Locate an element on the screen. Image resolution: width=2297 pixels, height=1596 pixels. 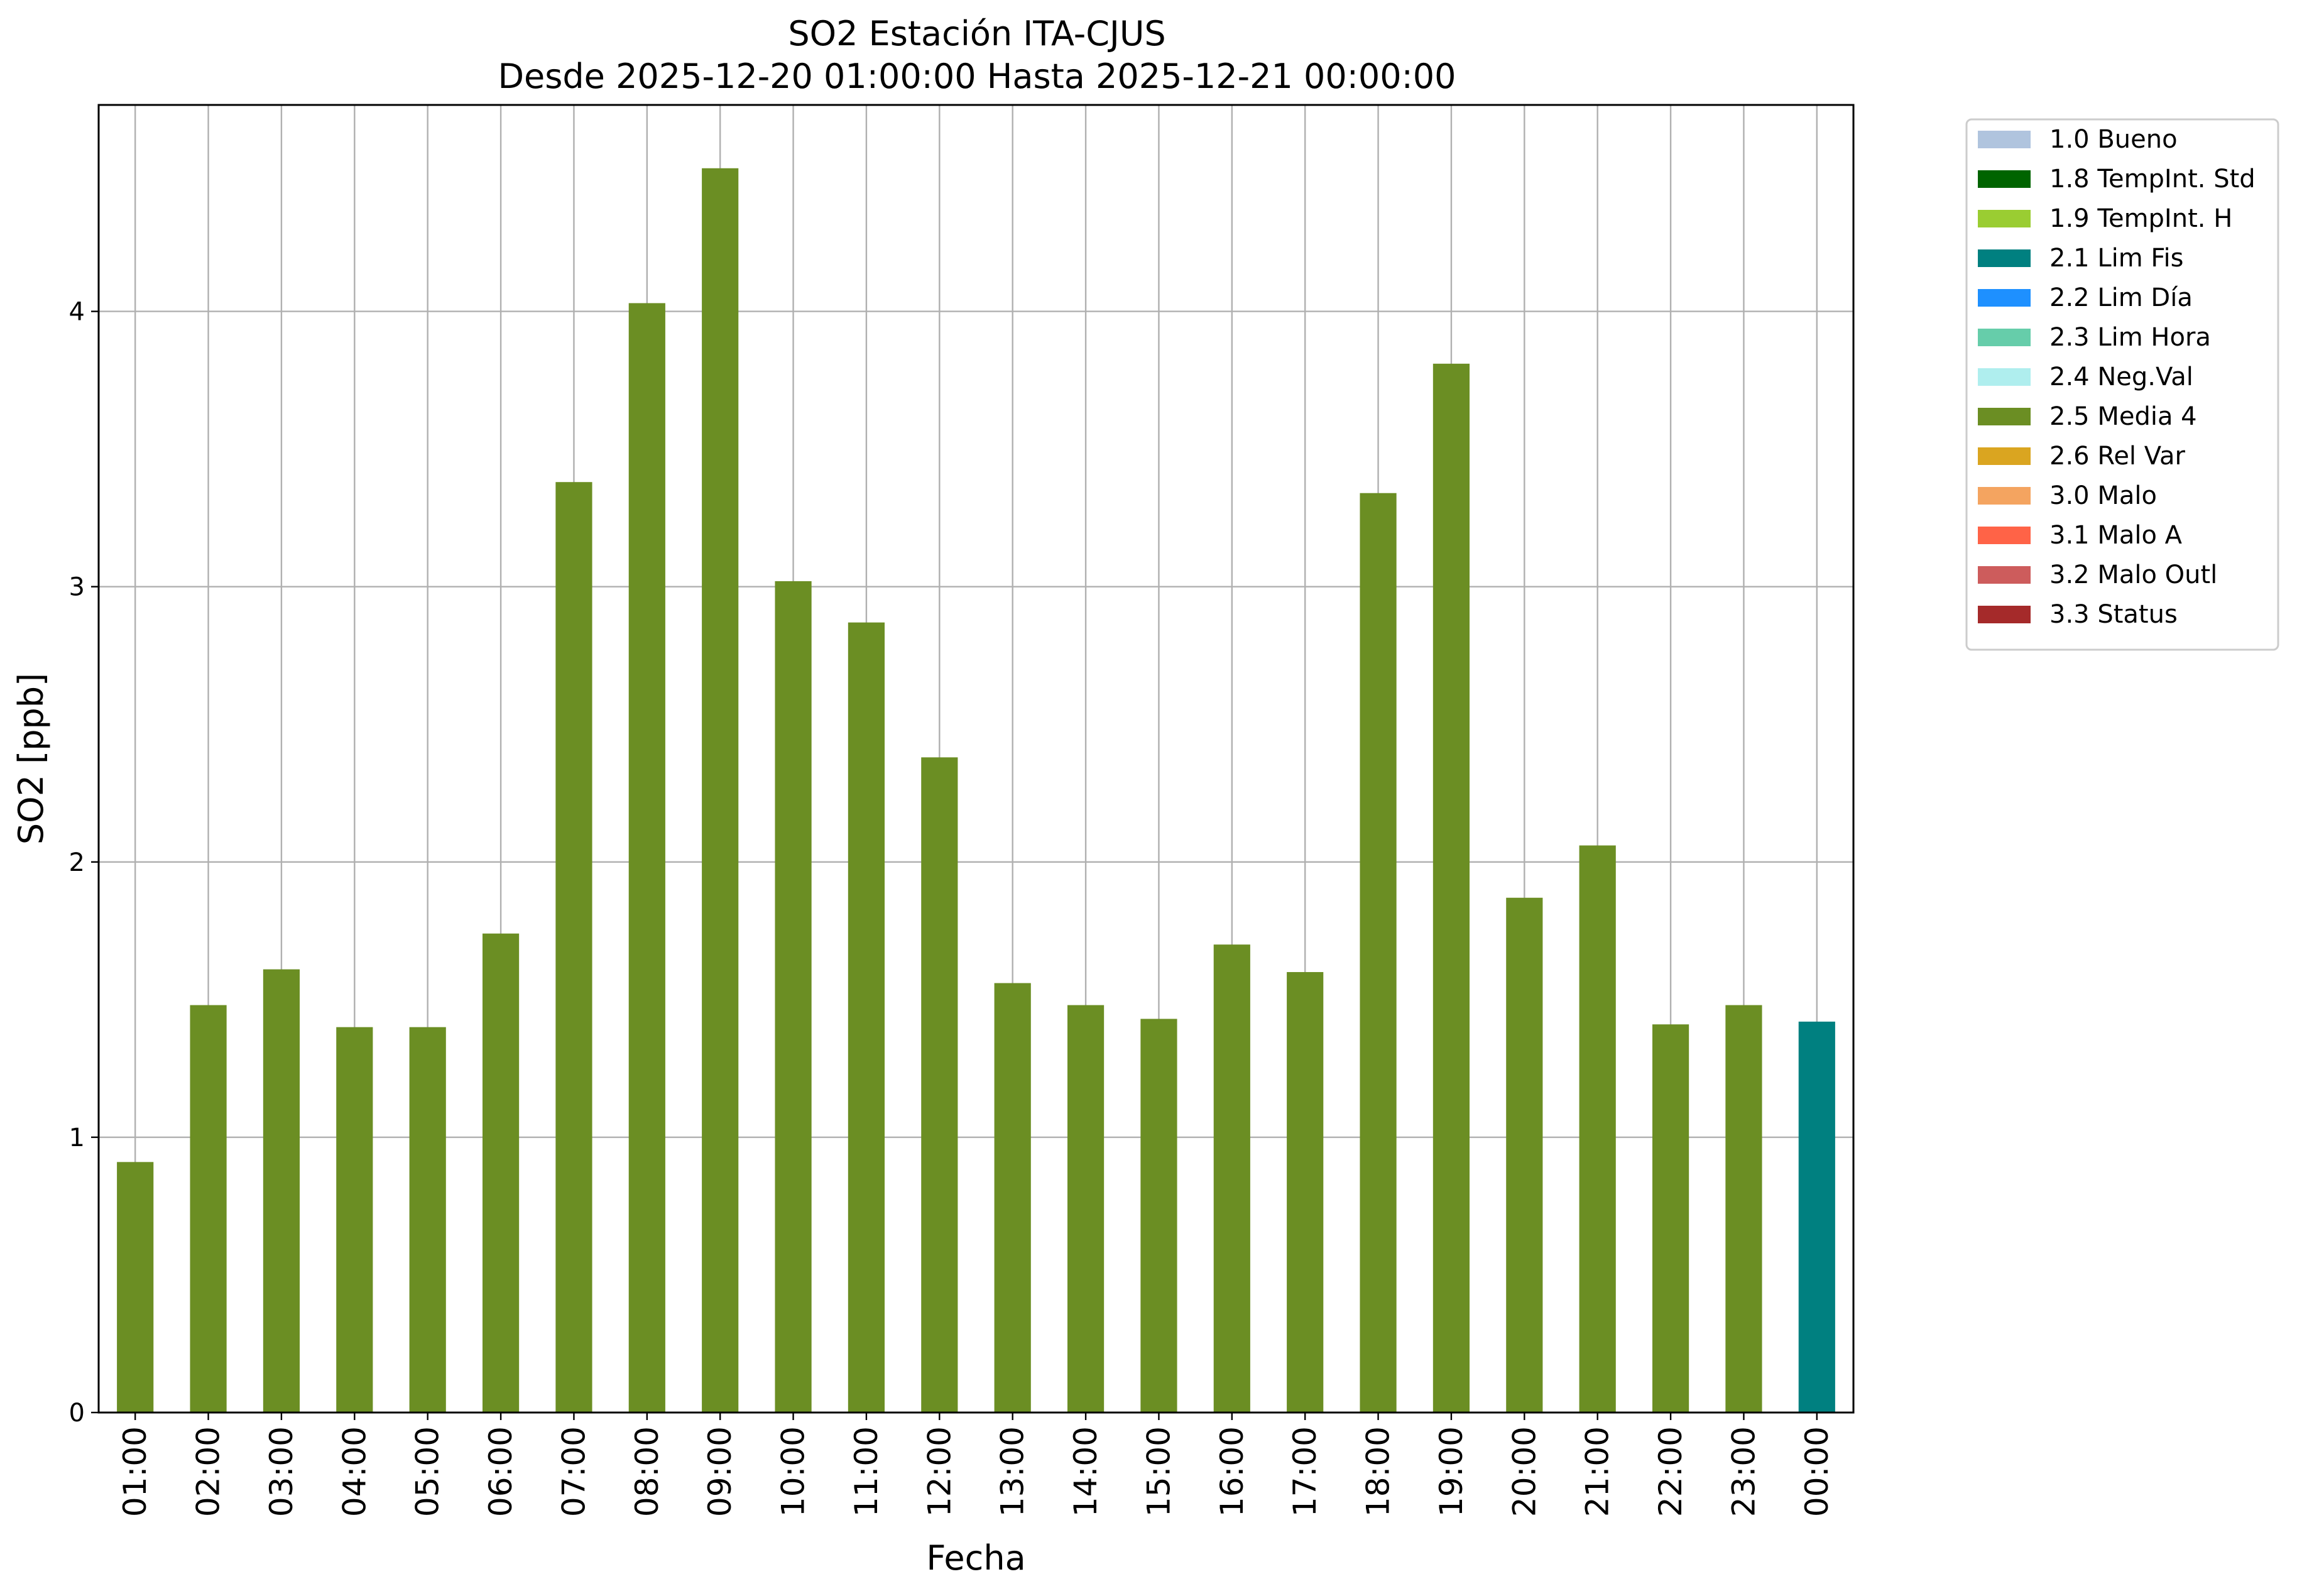
x-tick-label: 01:00 is located at coordinates (135, 1471).